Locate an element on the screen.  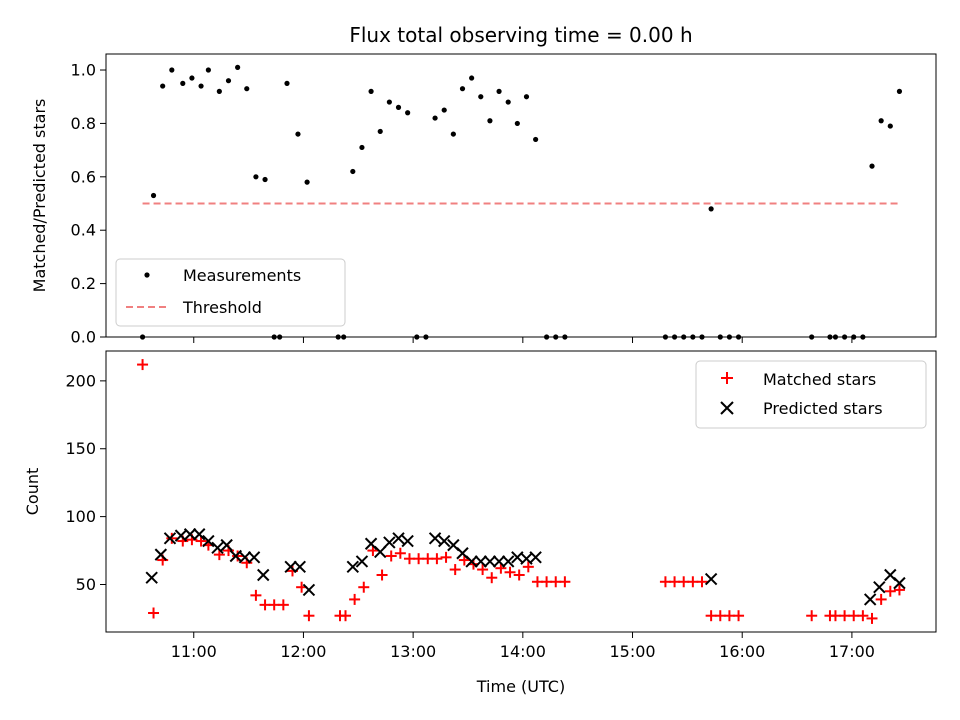
bottom-y-tick-label: 50 is located at coordinates (86, 584).